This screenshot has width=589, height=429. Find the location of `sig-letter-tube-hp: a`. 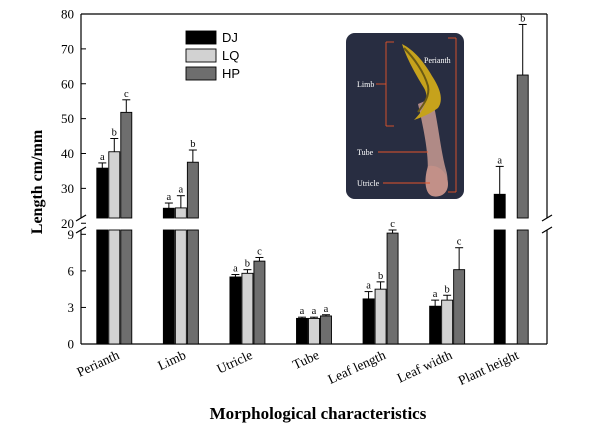

sig-letter-tube-hp: a is located at coordinates (326, 309).